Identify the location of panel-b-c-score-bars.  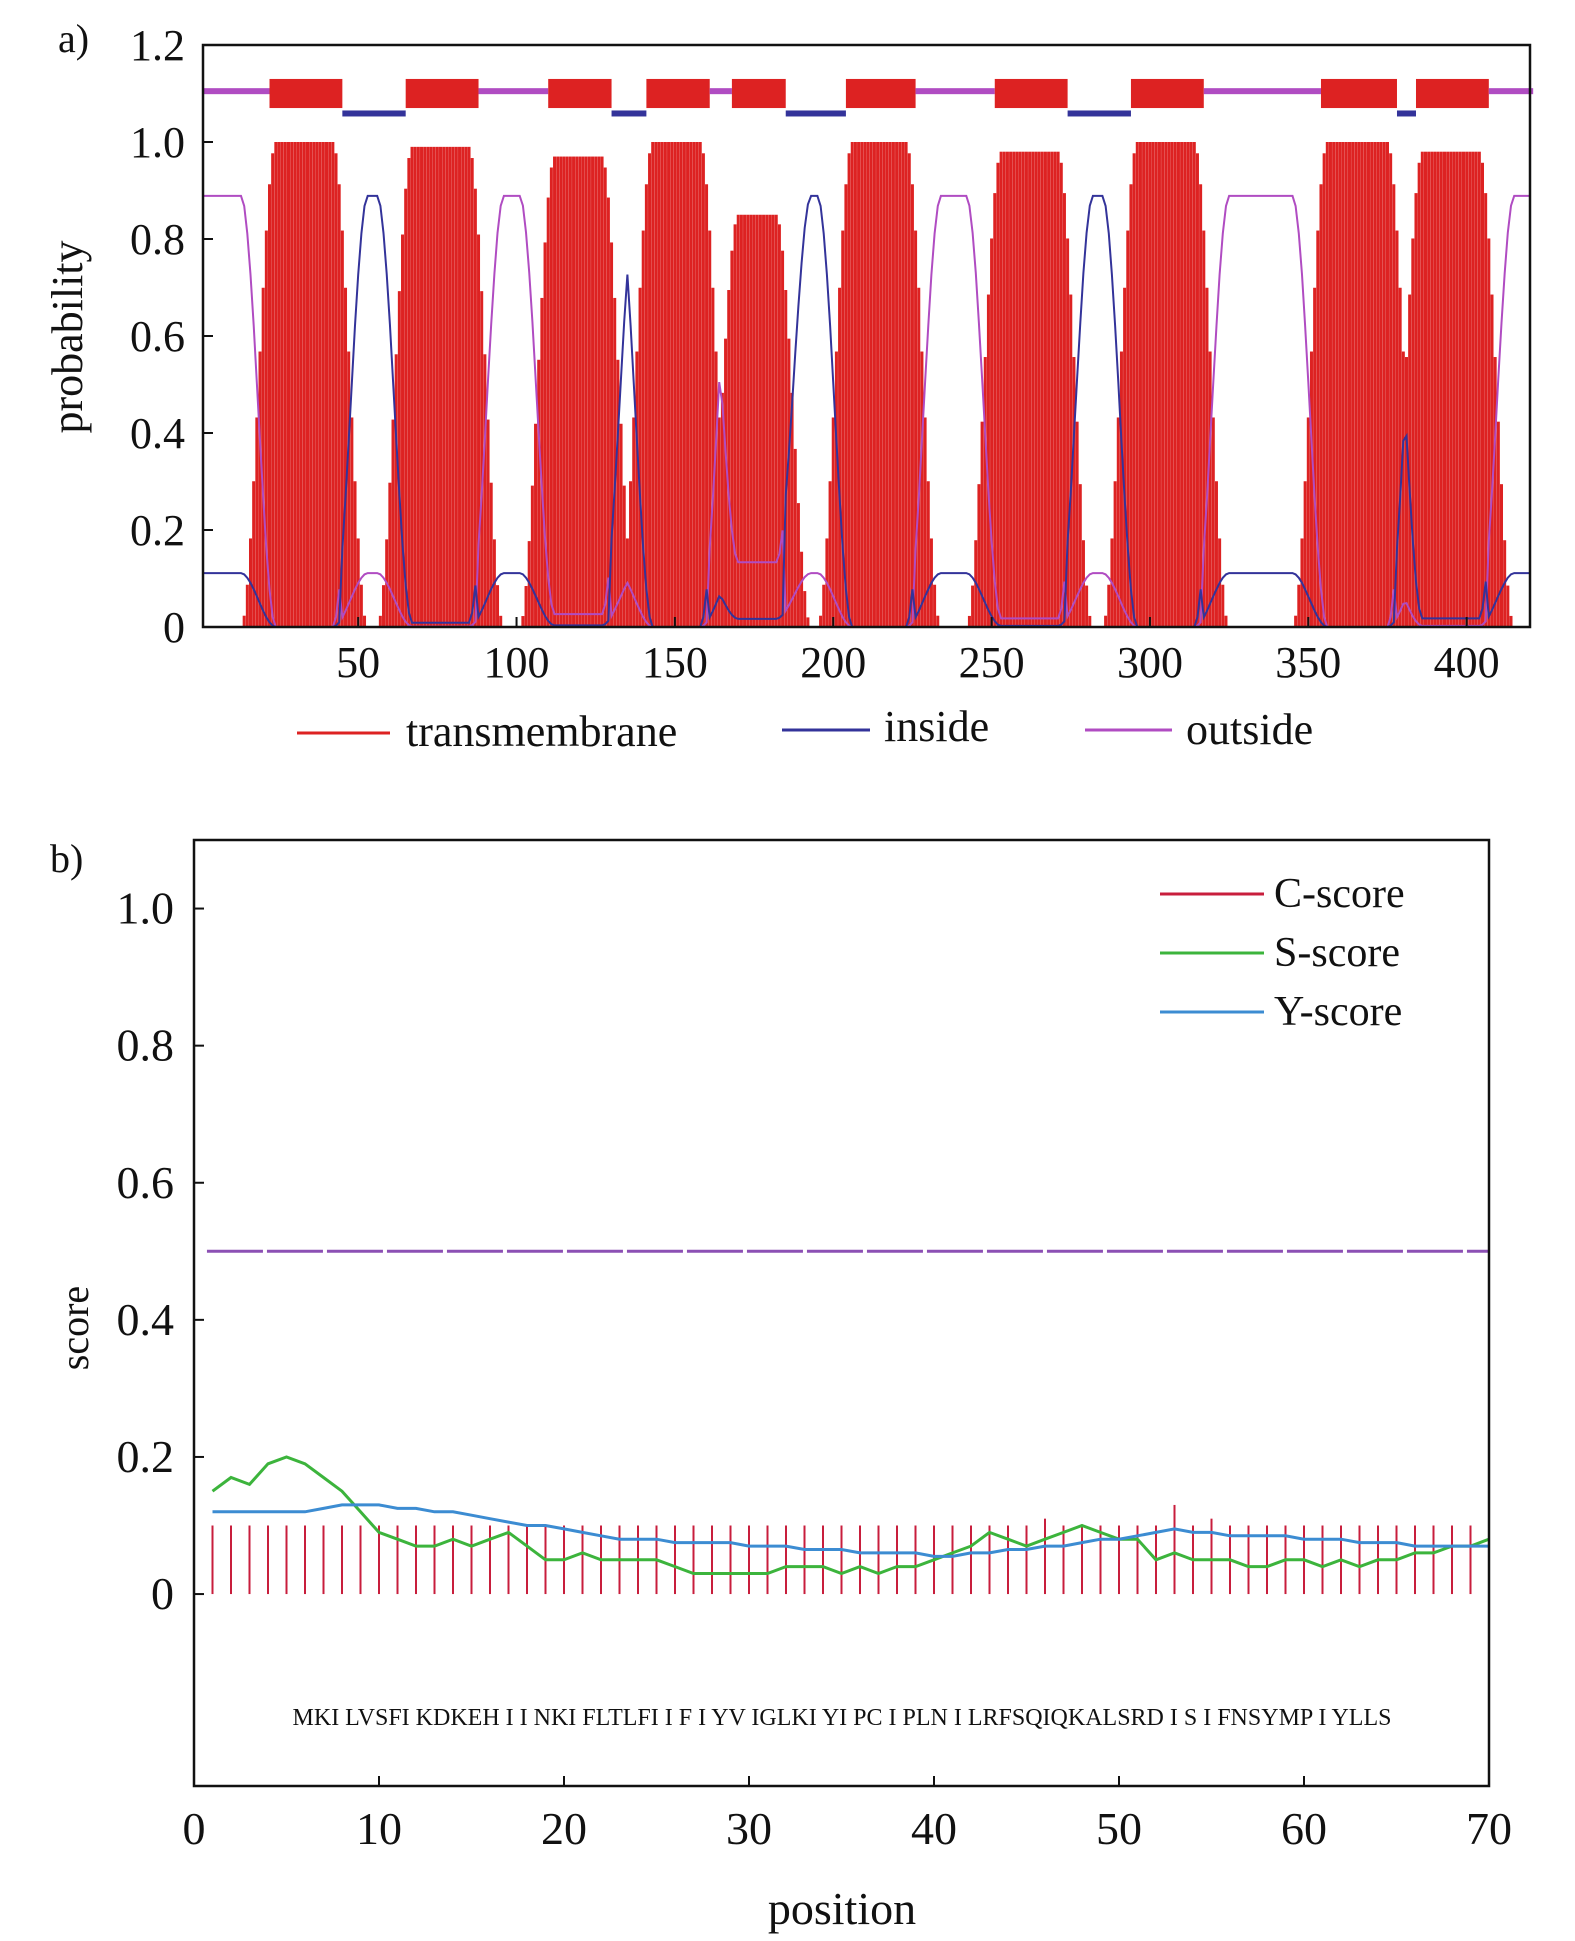
(850, 1549).